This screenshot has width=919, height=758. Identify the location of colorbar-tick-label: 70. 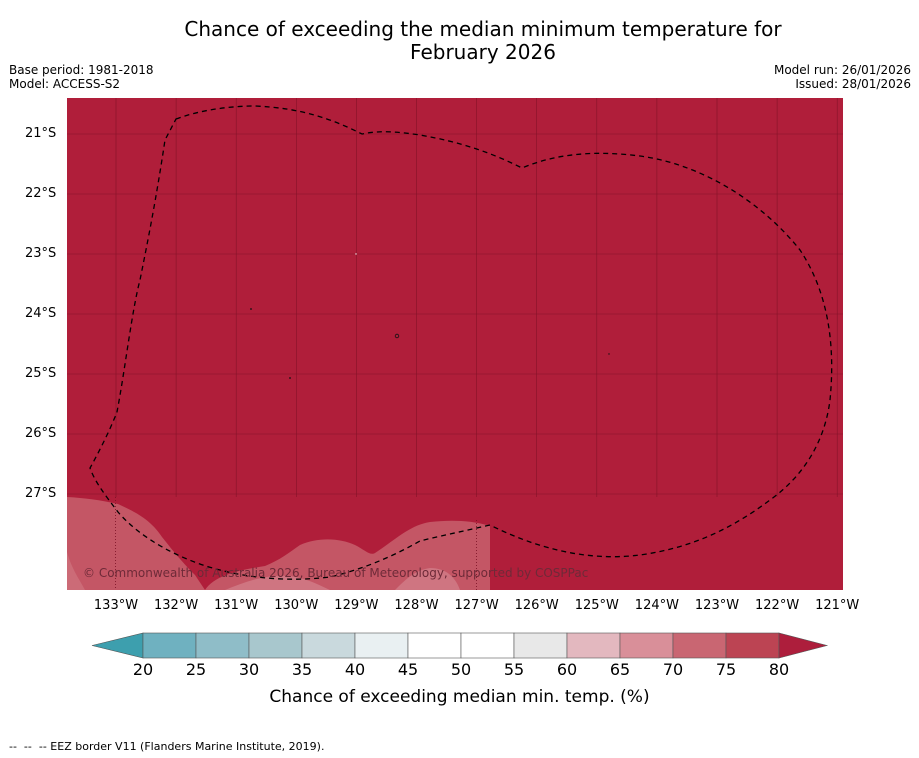
(673, 669).